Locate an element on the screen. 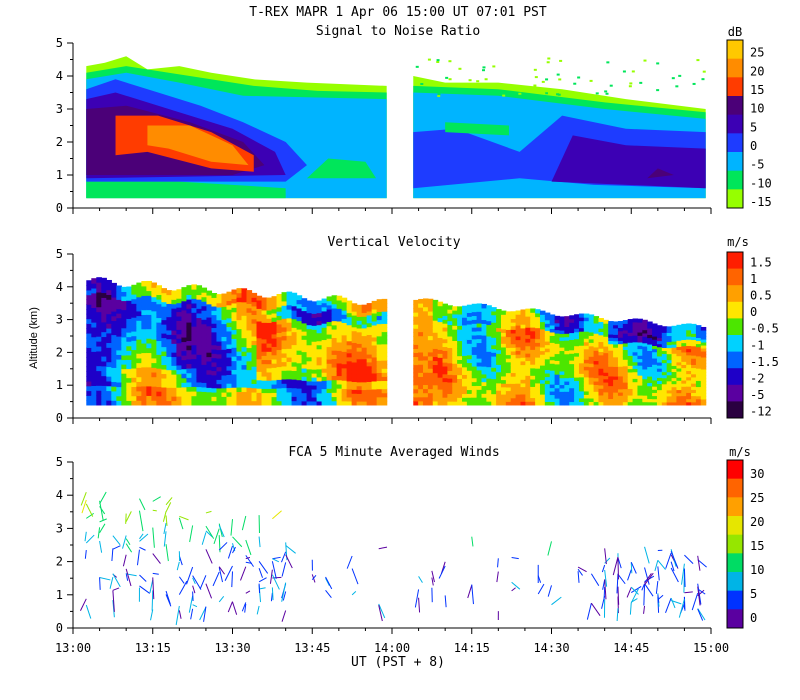 This screenshot has height=700, width=800. snr-speckle is located at coordinates (703, 79).